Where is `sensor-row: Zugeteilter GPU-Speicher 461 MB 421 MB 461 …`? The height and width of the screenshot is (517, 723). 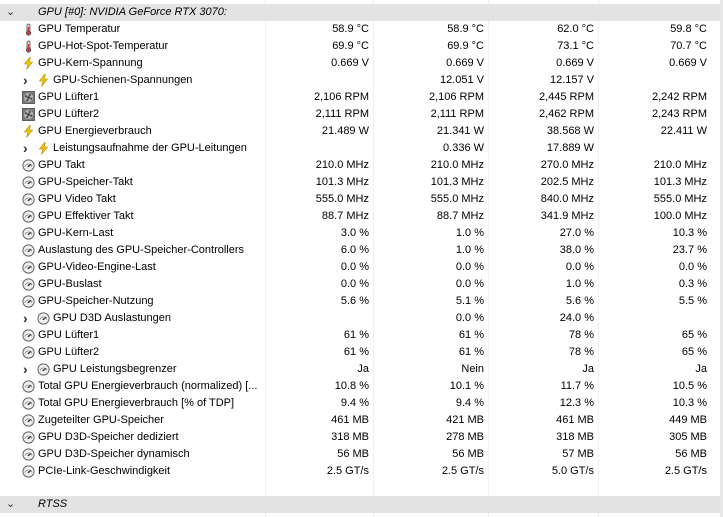 sensor-row: Zugeteilter GPU-Speicher 461 MB 421 MB 461 … is located at coordinates (361, 420).